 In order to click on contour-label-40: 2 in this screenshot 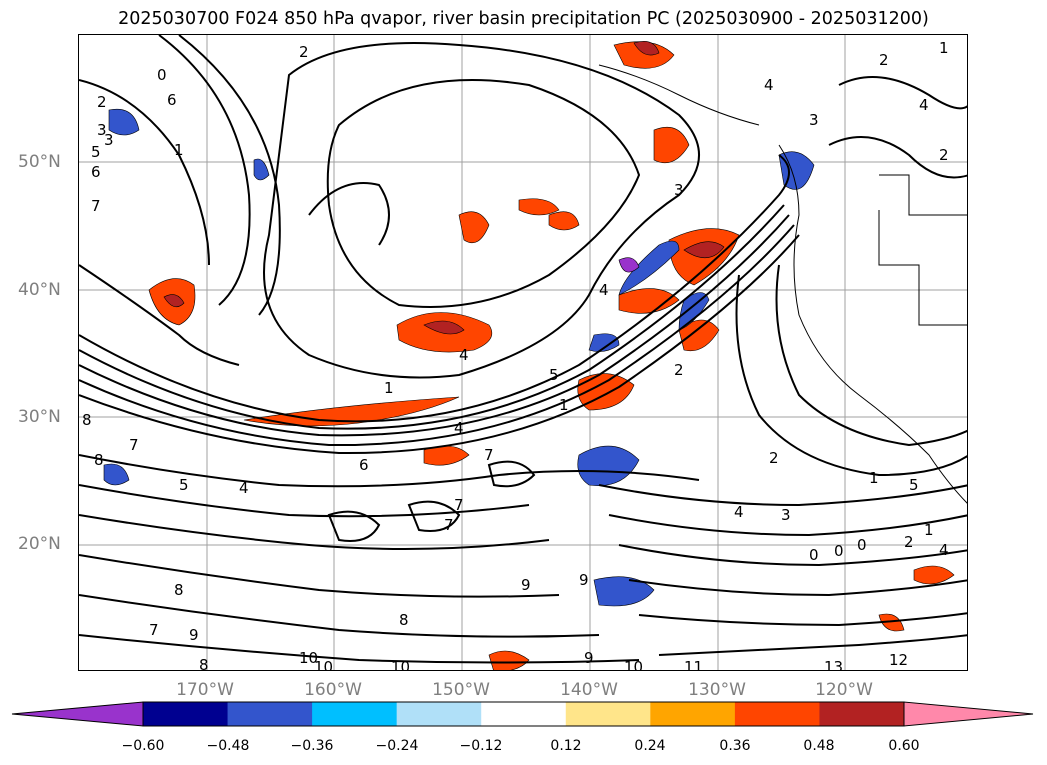, I will do `click(774, 458)`.